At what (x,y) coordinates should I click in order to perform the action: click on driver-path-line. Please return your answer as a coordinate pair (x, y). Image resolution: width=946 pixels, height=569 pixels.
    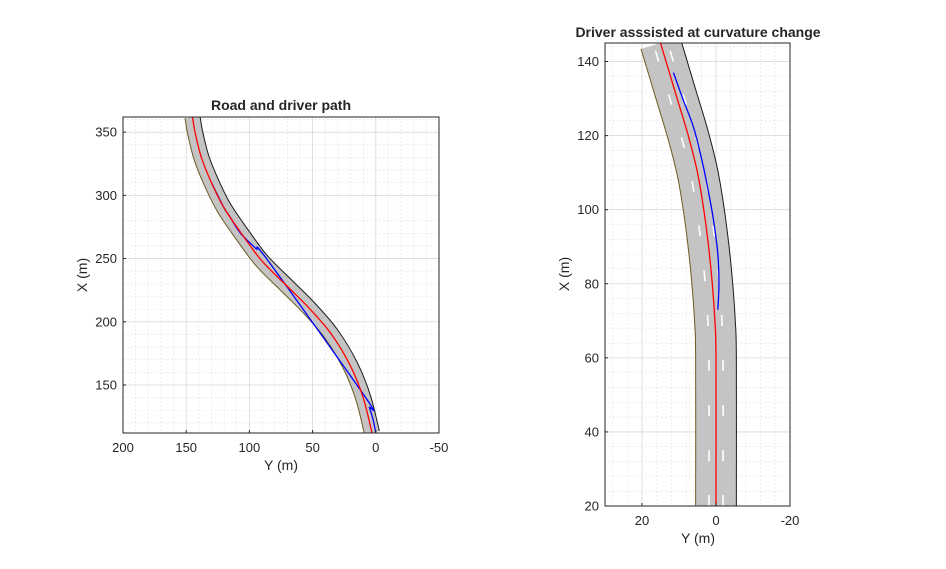
    Looking at the image, I should click on (696, 191).